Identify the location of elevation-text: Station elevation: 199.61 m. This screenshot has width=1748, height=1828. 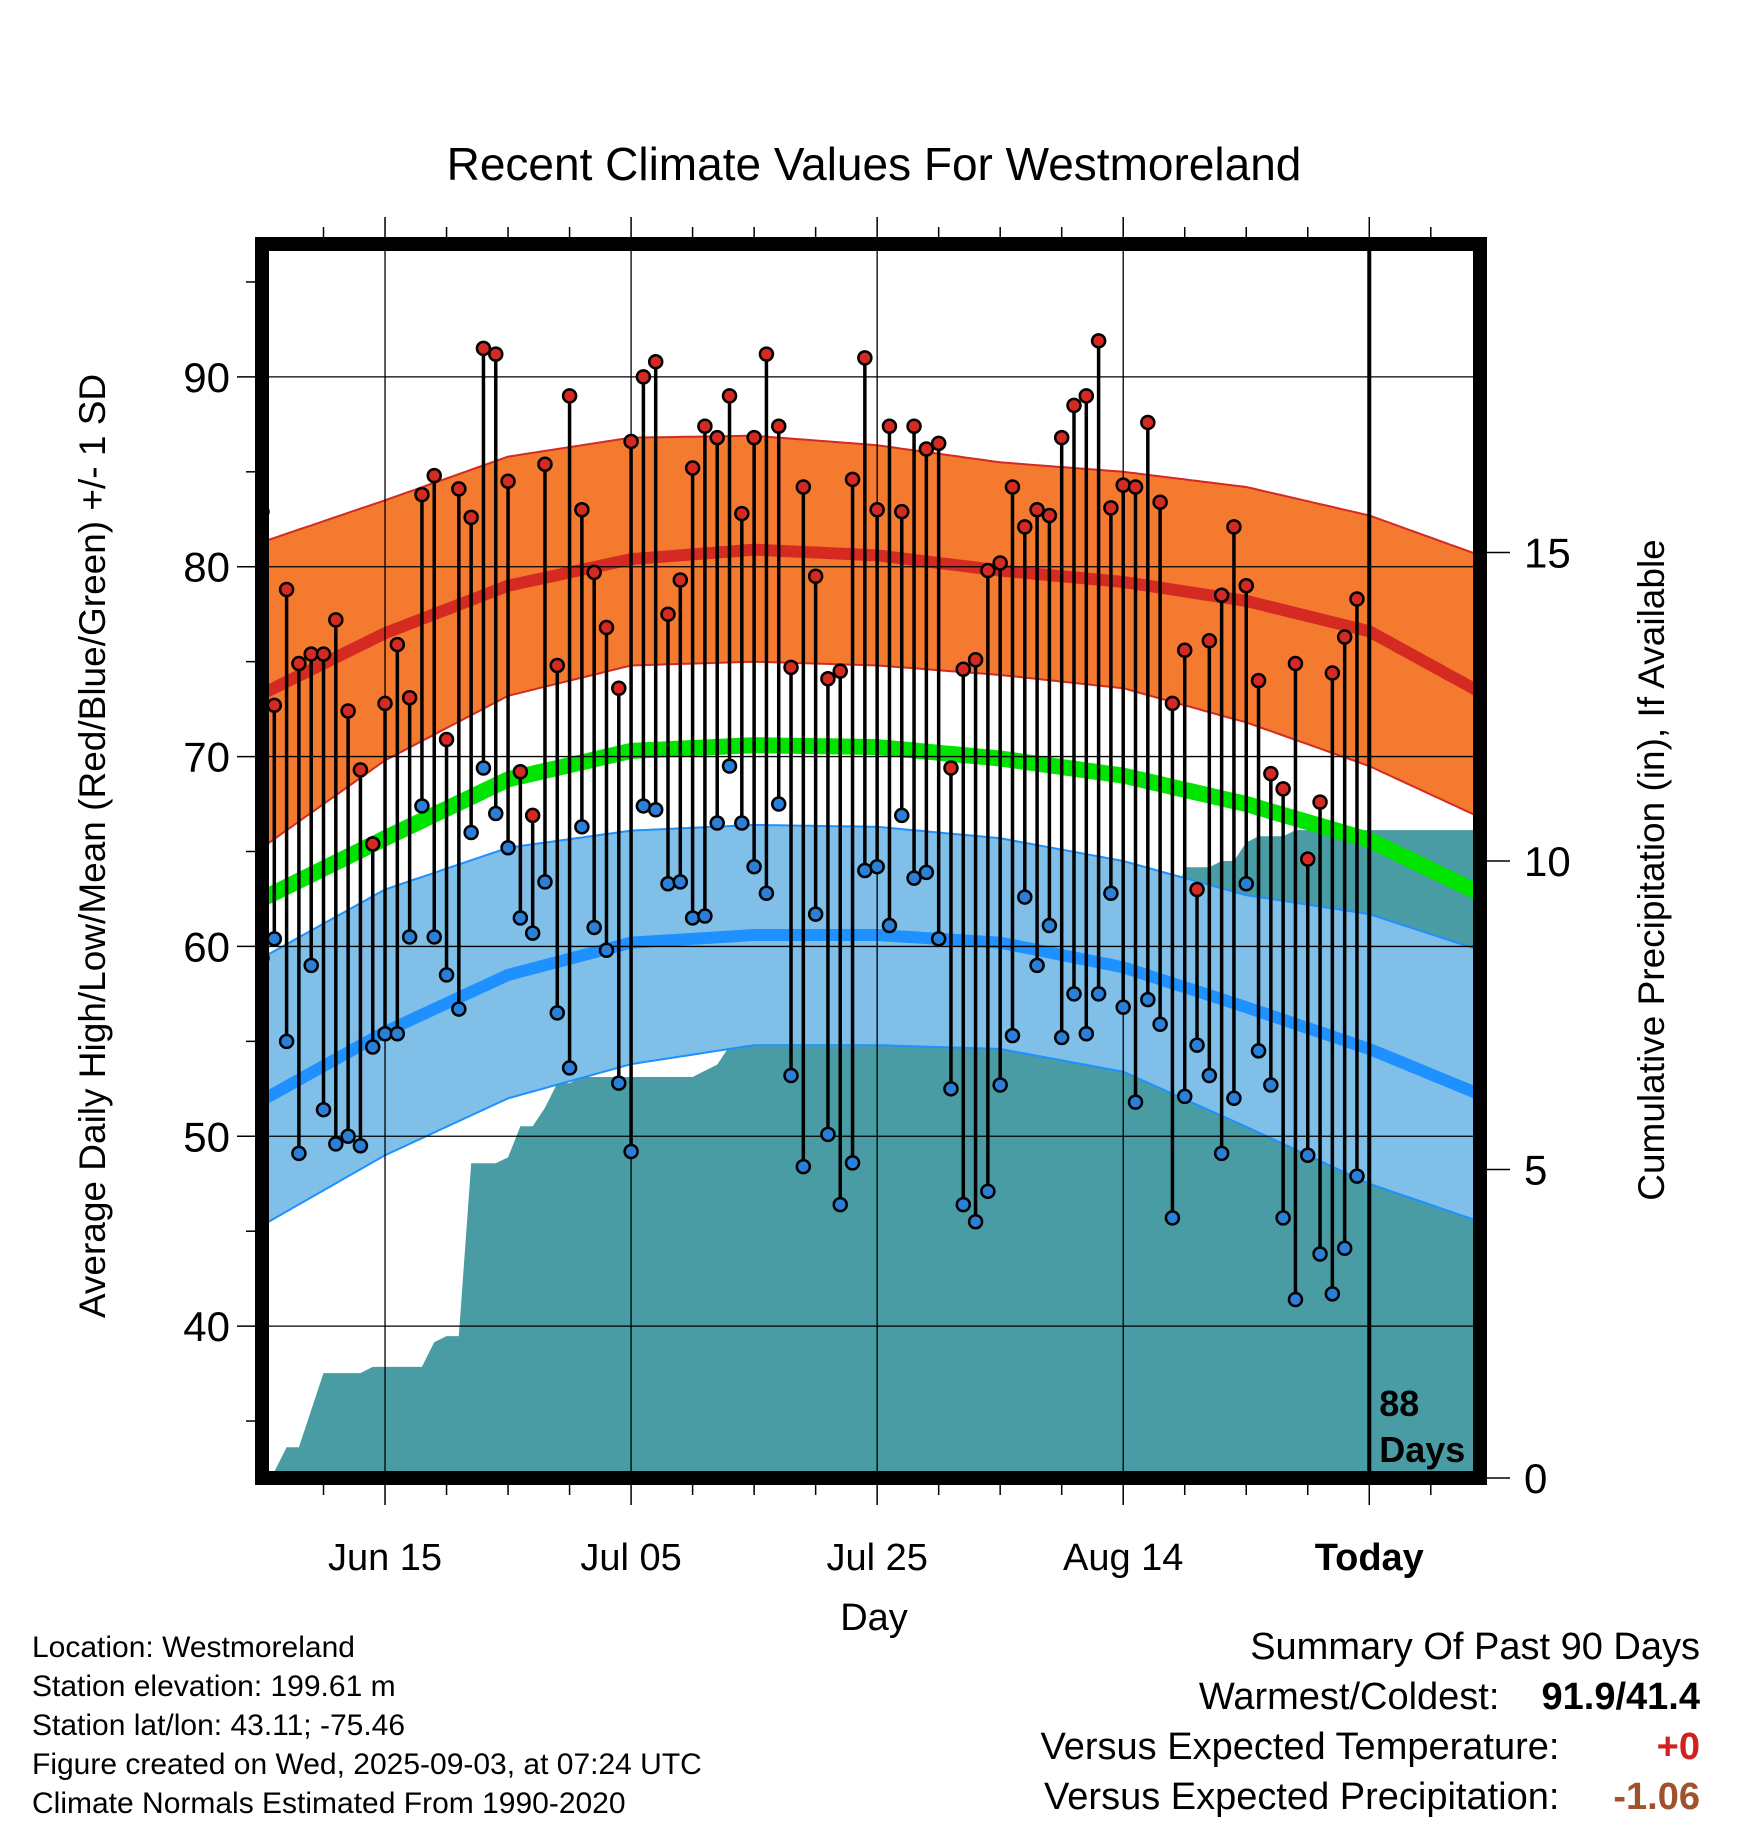
(214, 1686).